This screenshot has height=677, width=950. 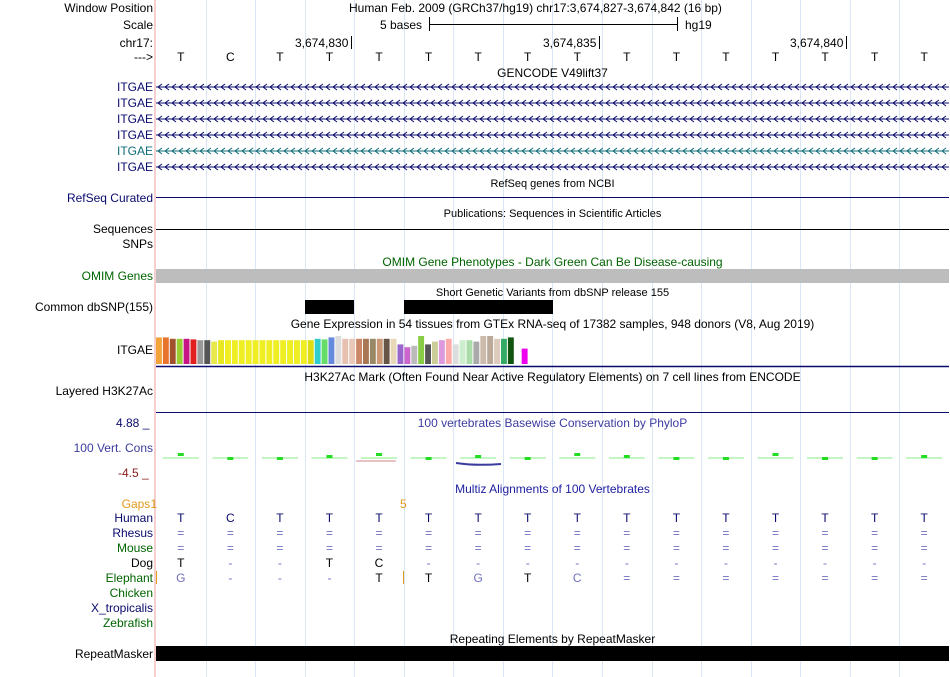 I want to click on species-elephant: Elephant, so click(x=129, y=578).